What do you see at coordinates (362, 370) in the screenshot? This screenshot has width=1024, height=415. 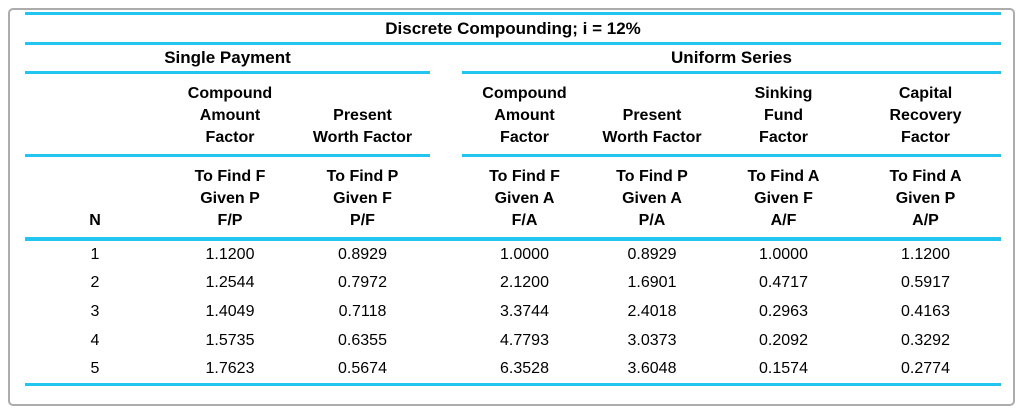 I see `cell-pf: 0.5674` at bounding box center [362, 370].